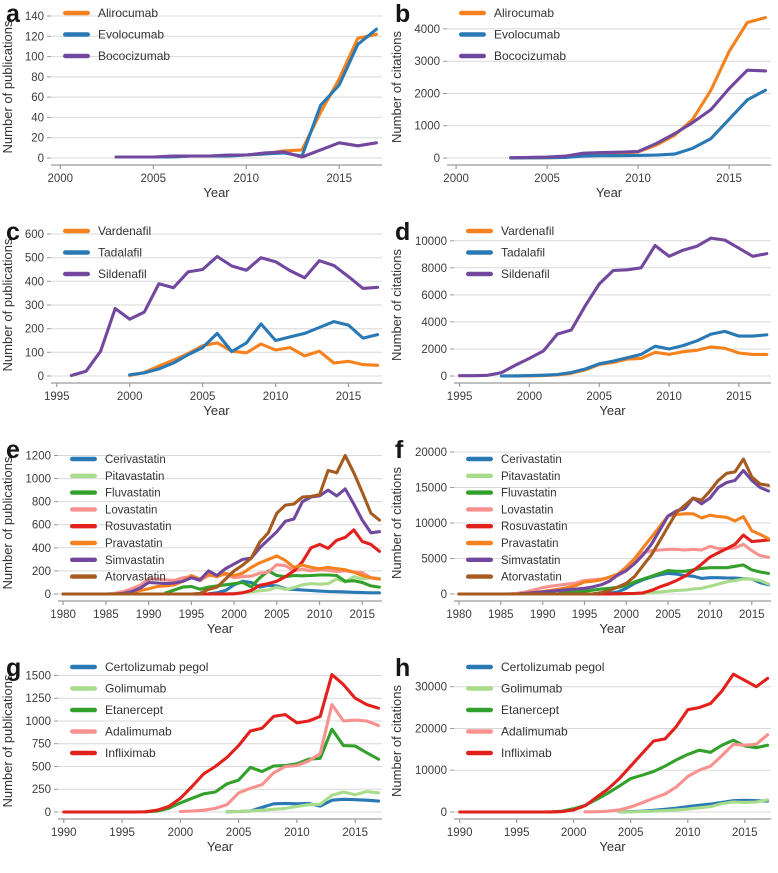 Image resolution: width=778 pixels, height=873 pixels. What do you see at coordinates (434, 296) in the screenshot?
I see `svg-text: 6000` at bounding box center [434, 296].